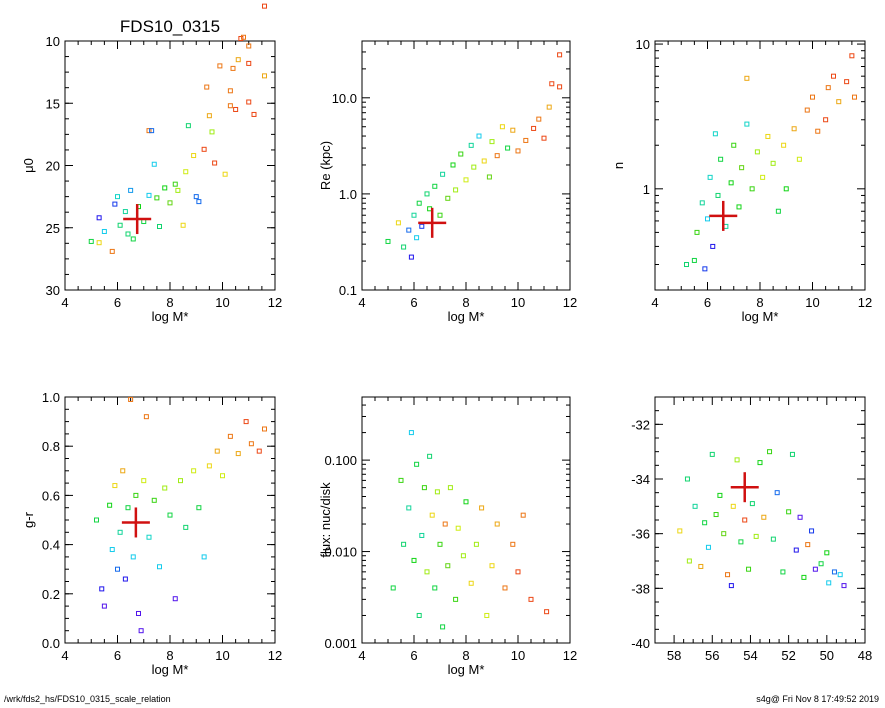  What do you see at coordinates (640, 534) in the screenshot?
I see `y-tick-label: -36` at bounding box center [640, 534].